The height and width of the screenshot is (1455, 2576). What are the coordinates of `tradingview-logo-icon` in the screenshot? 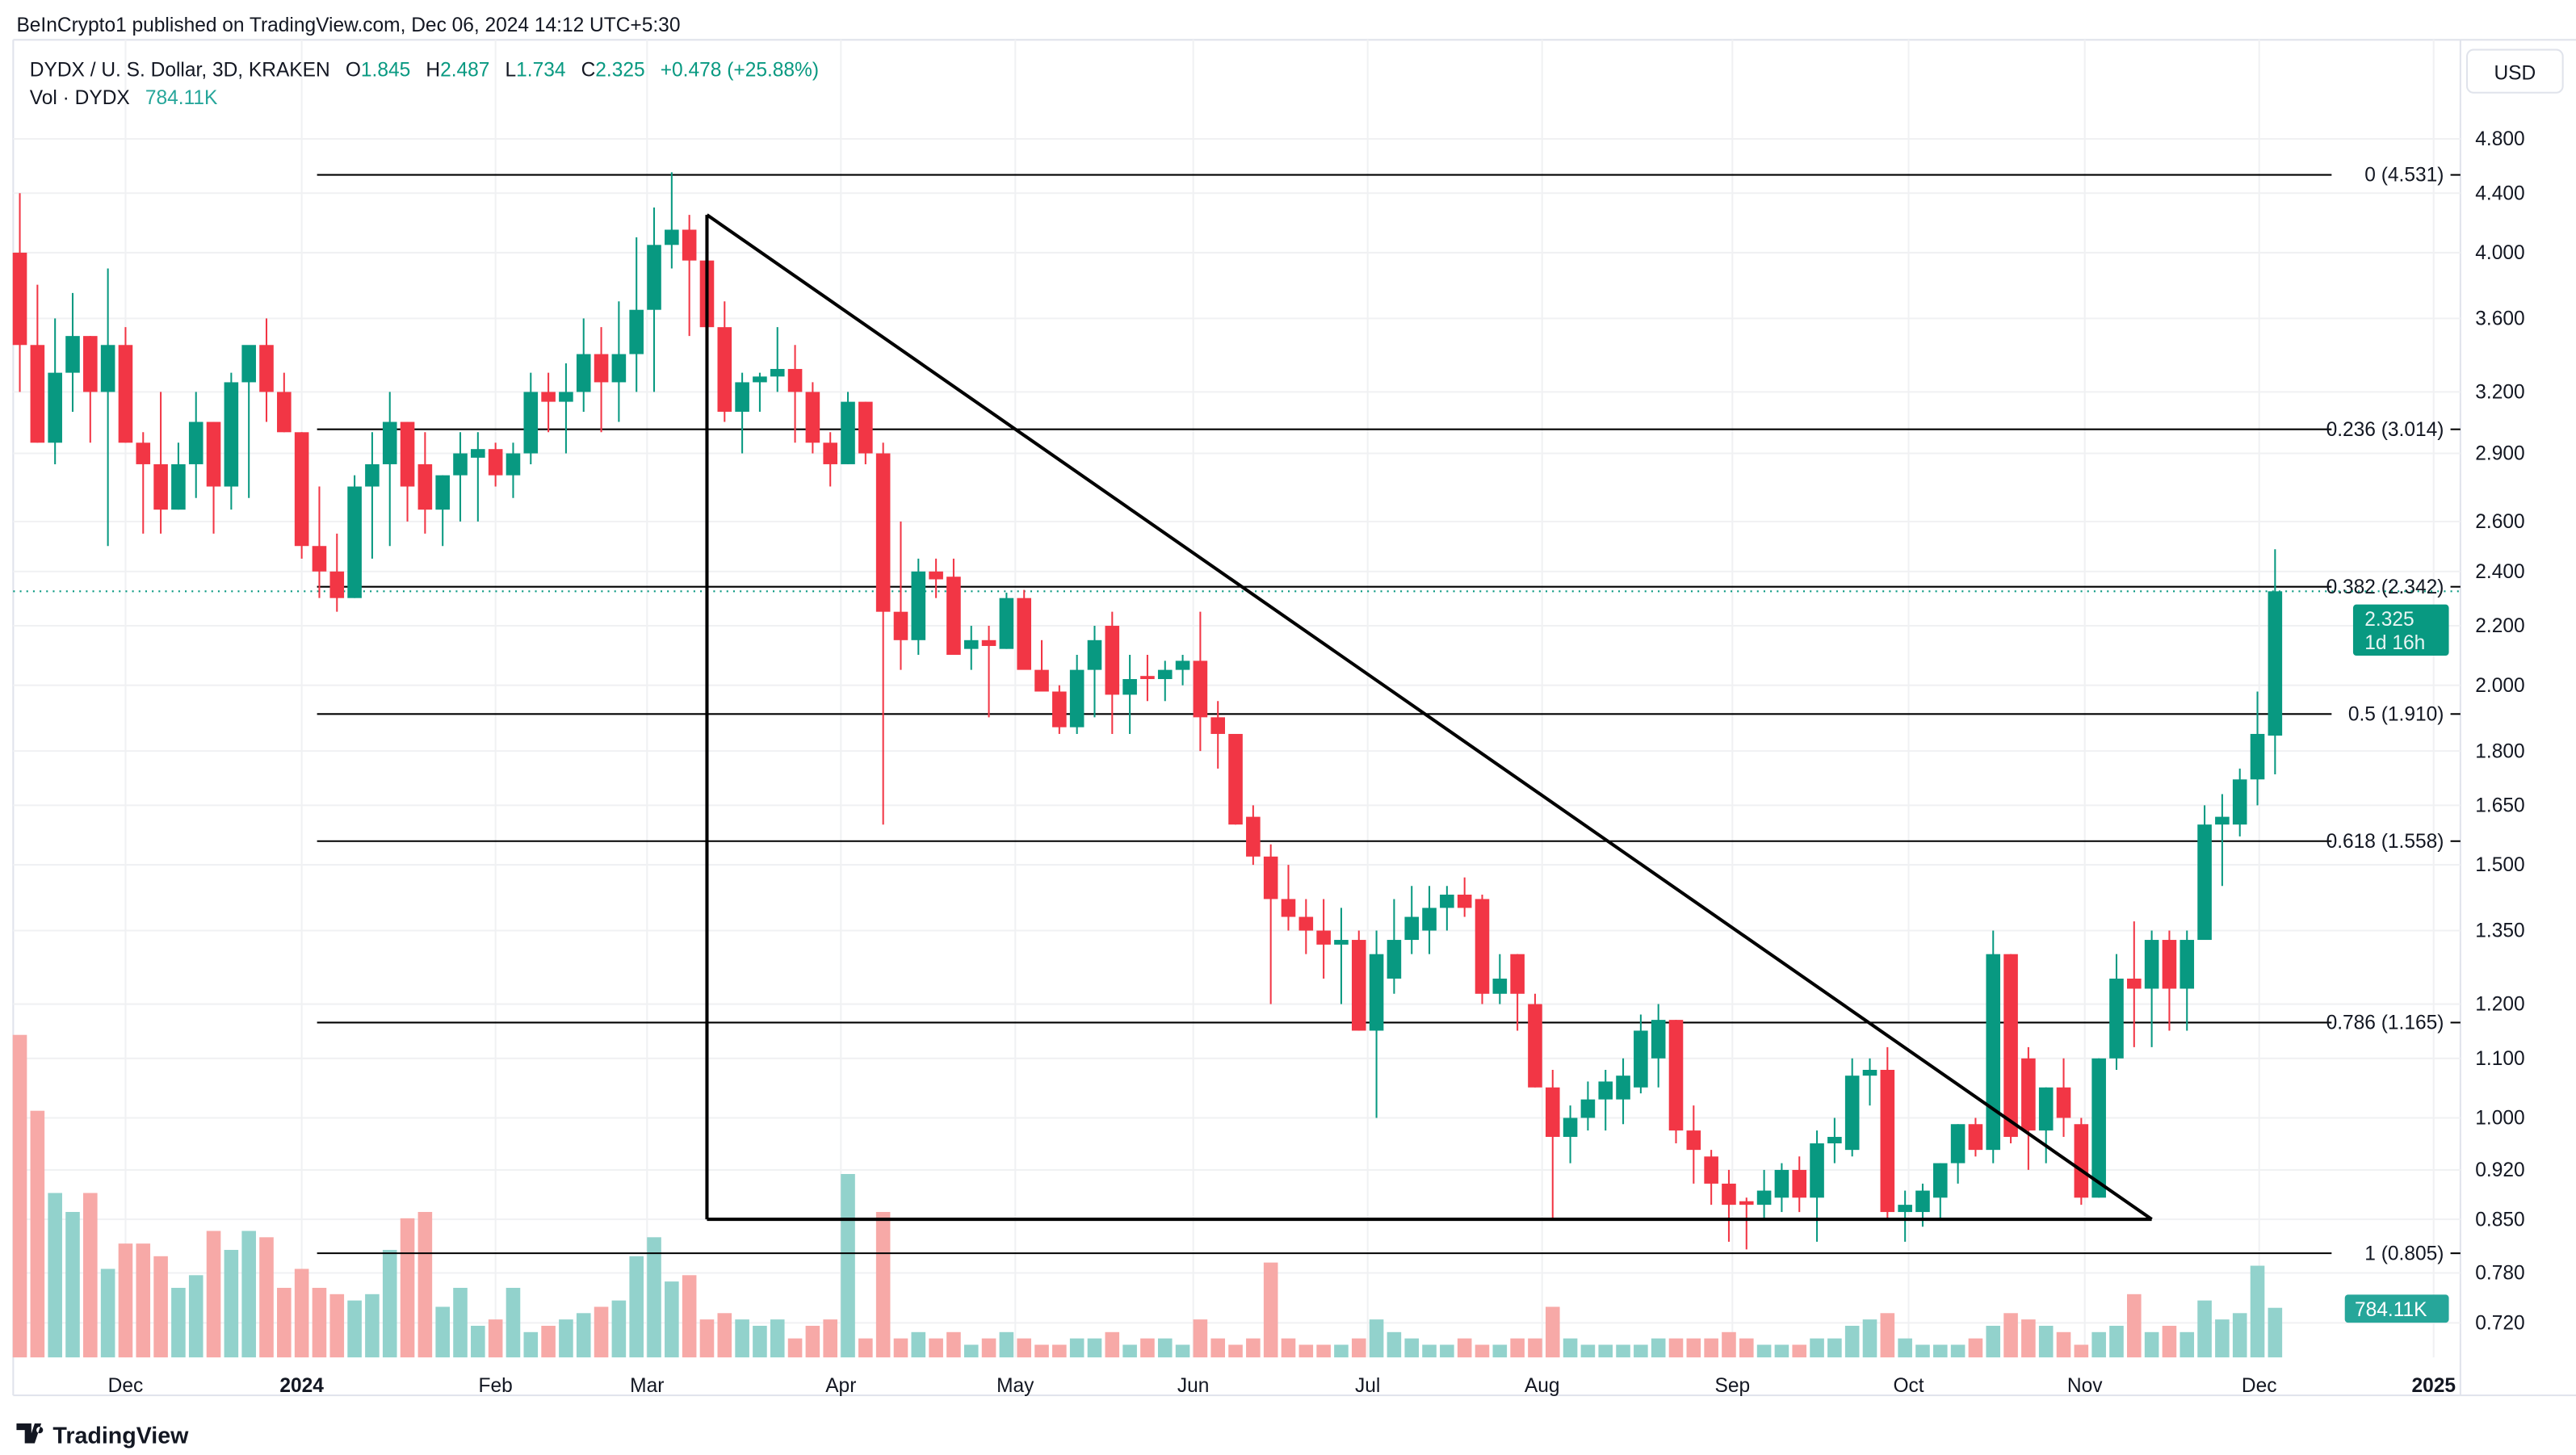 It's located at (30, 1433).